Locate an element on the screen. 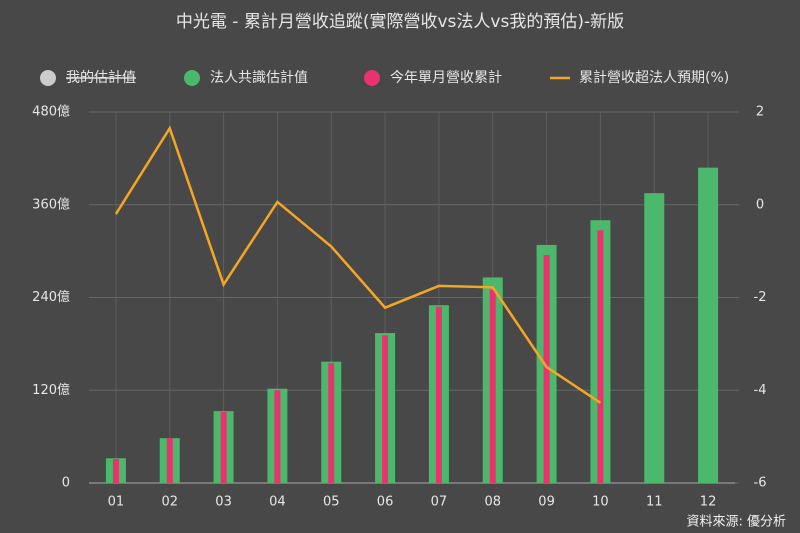 This screenshot has width=800, height=533. y-tick-label: 360億 is located at coordinates (51, 204).